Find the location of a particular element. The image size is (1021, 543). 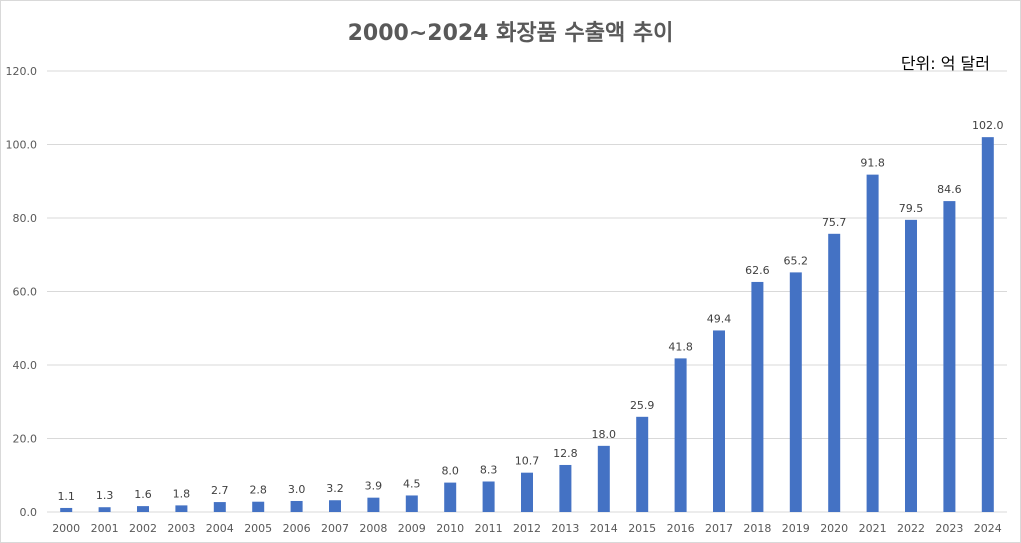

bar-2017 is located at coordinates (719, 421).